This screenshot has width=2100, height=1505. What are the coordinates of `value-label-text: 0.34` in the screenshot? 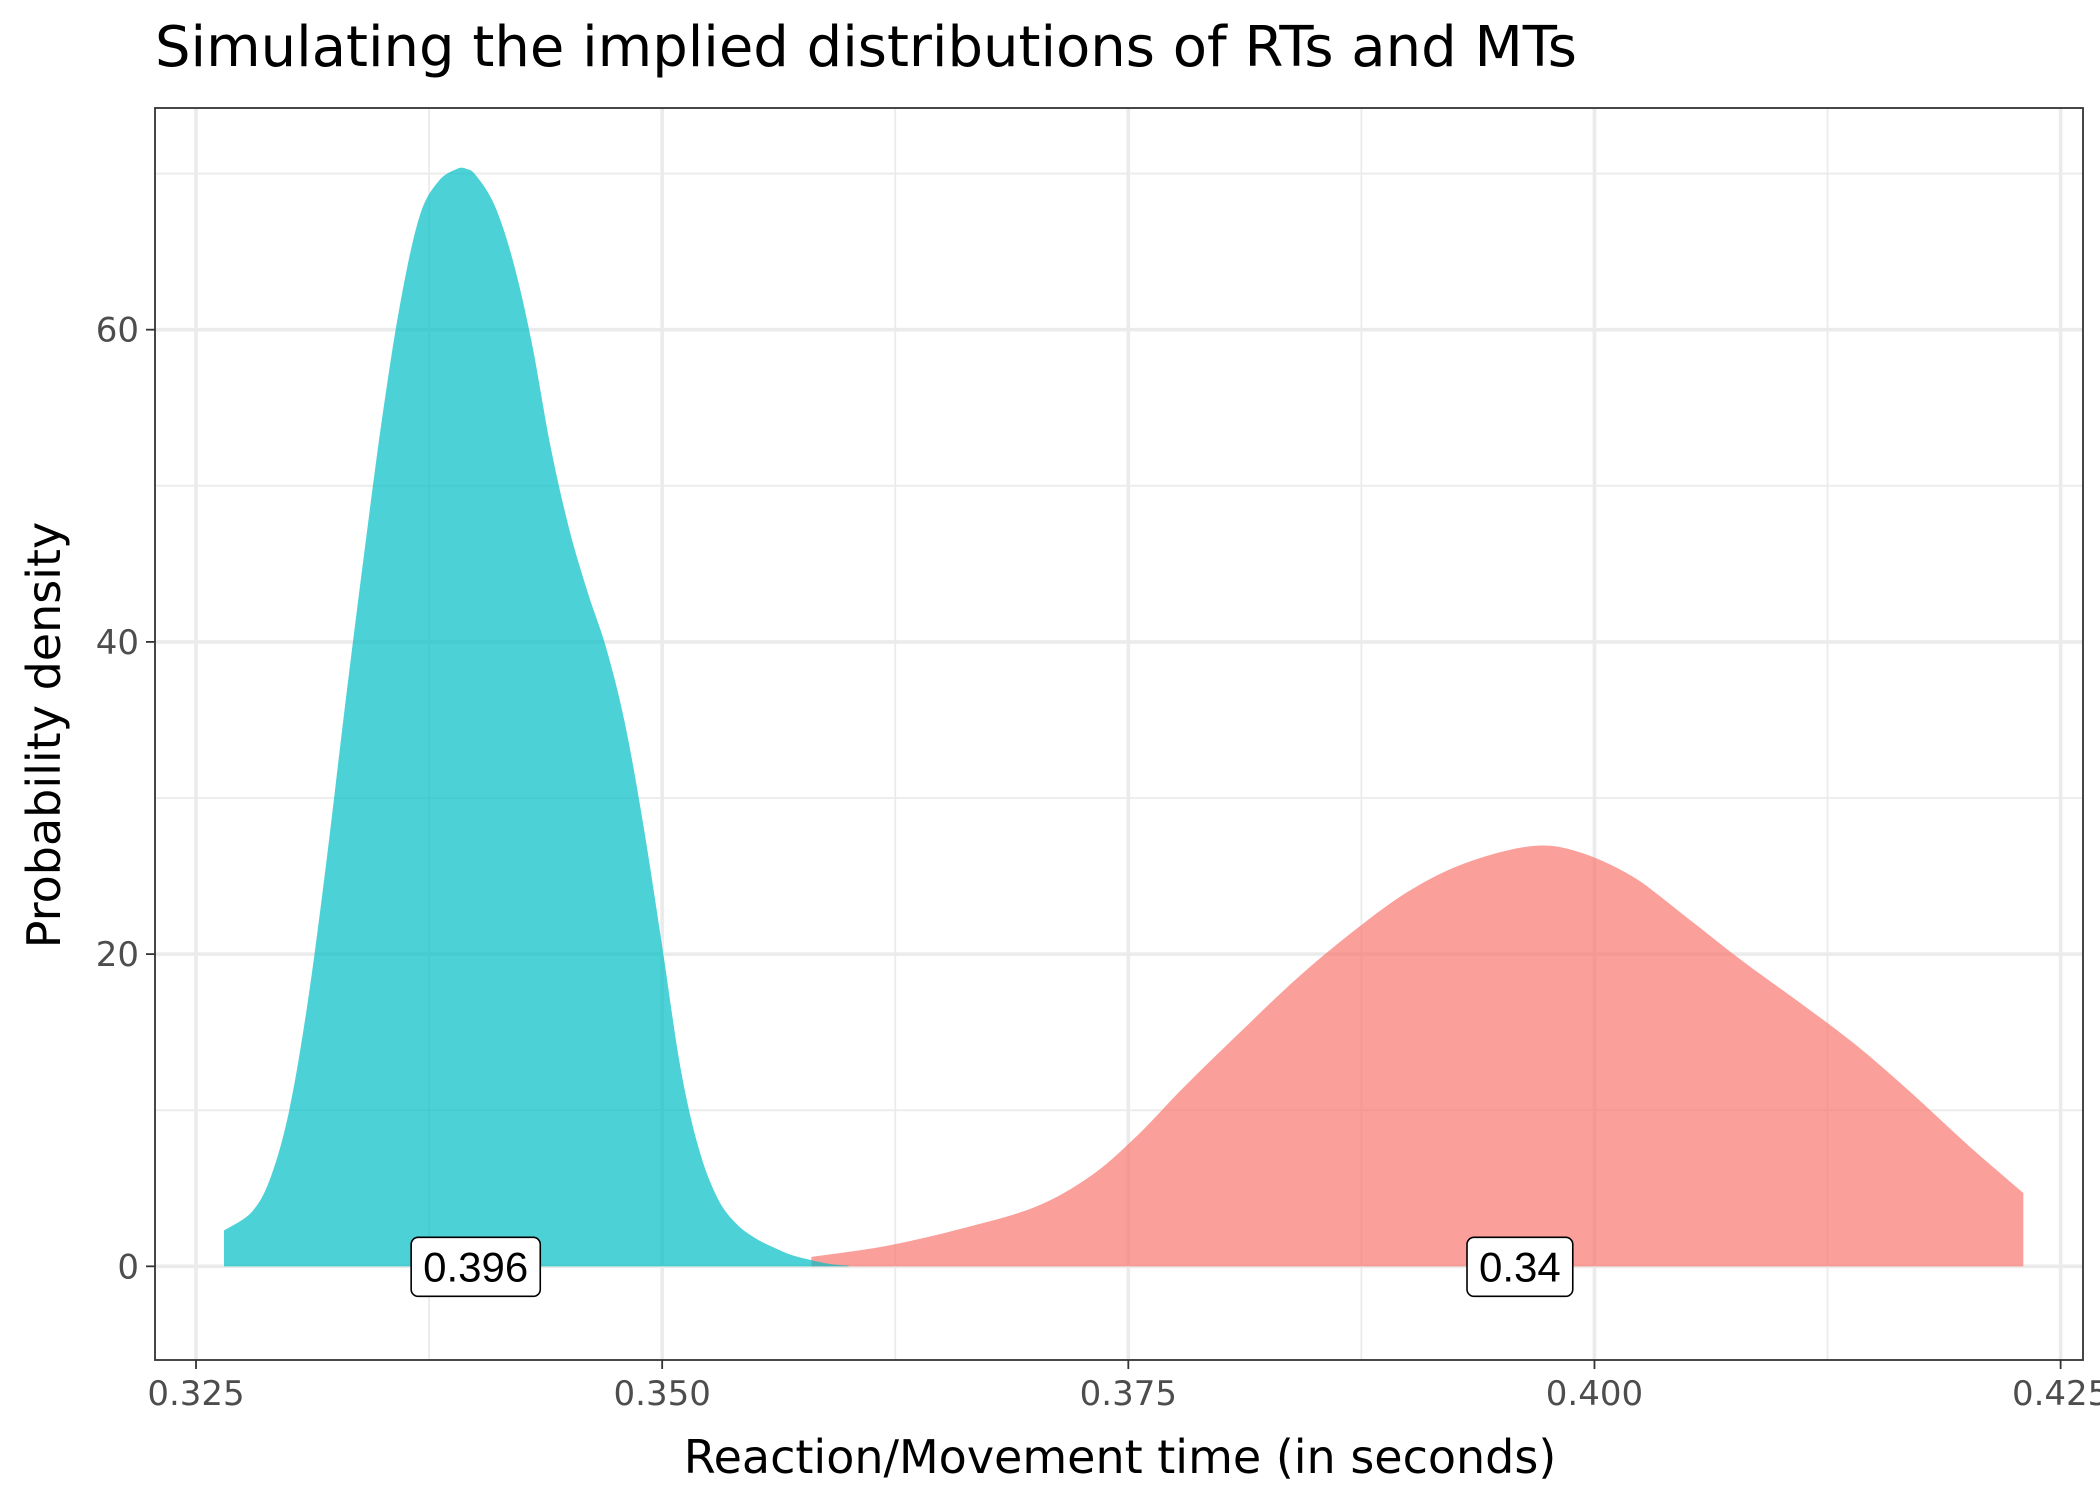 It's located at (1520, 1266).